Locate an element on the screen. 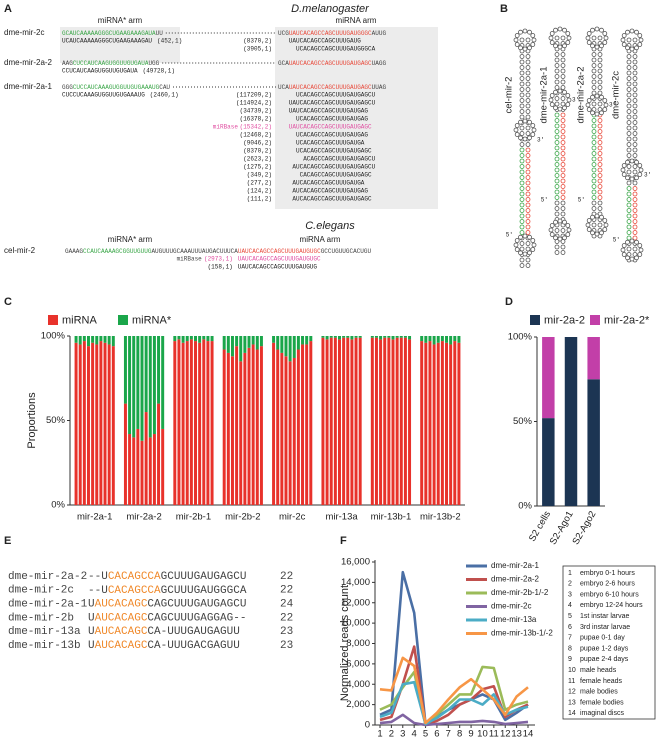 This screenshot has width=658, height=740. stage-name: female heads is located at coordinates (601, 681).